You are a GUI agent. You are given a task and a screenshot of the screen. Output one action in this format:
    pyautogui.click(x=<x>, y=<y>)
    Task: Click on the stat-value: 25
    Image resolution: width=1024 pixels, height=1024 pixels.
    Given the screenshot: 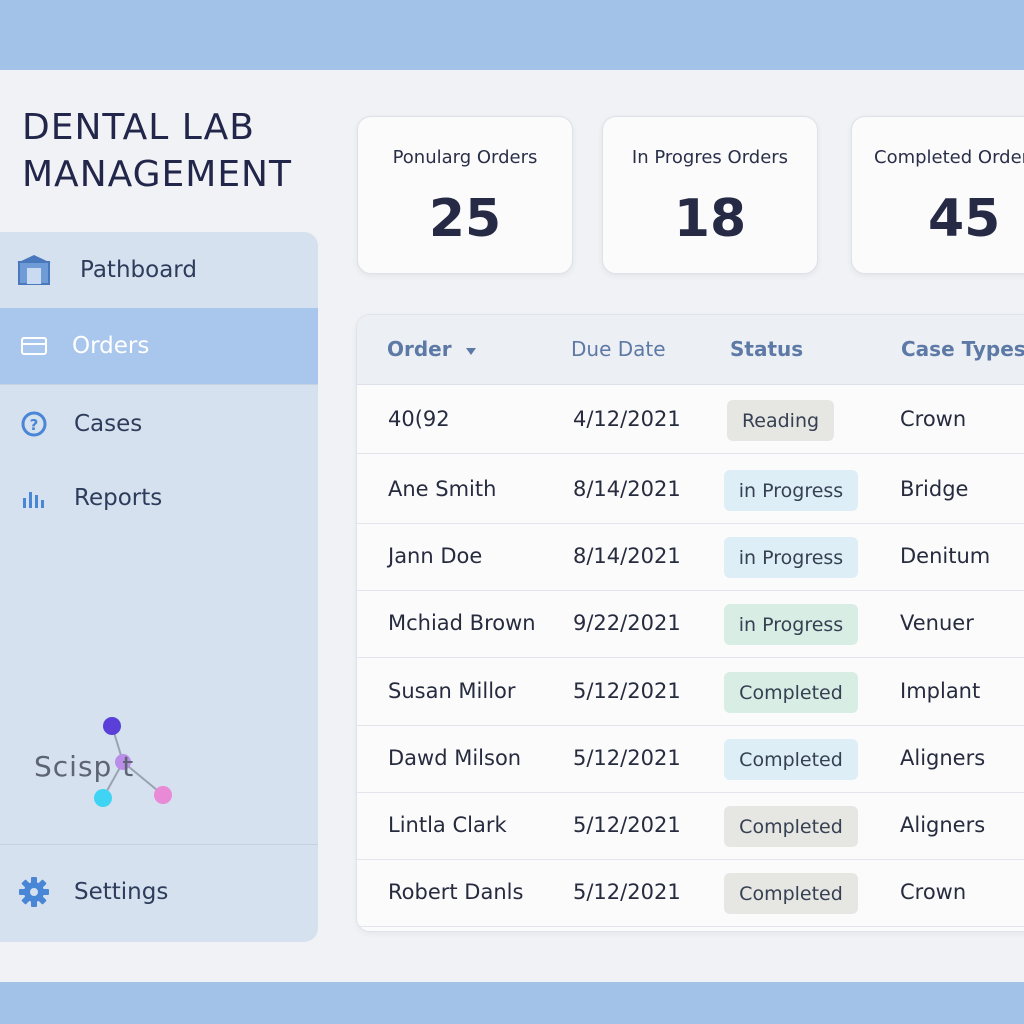 What is the action you would take?
    pyautogui.click(x=465, y=219)
    